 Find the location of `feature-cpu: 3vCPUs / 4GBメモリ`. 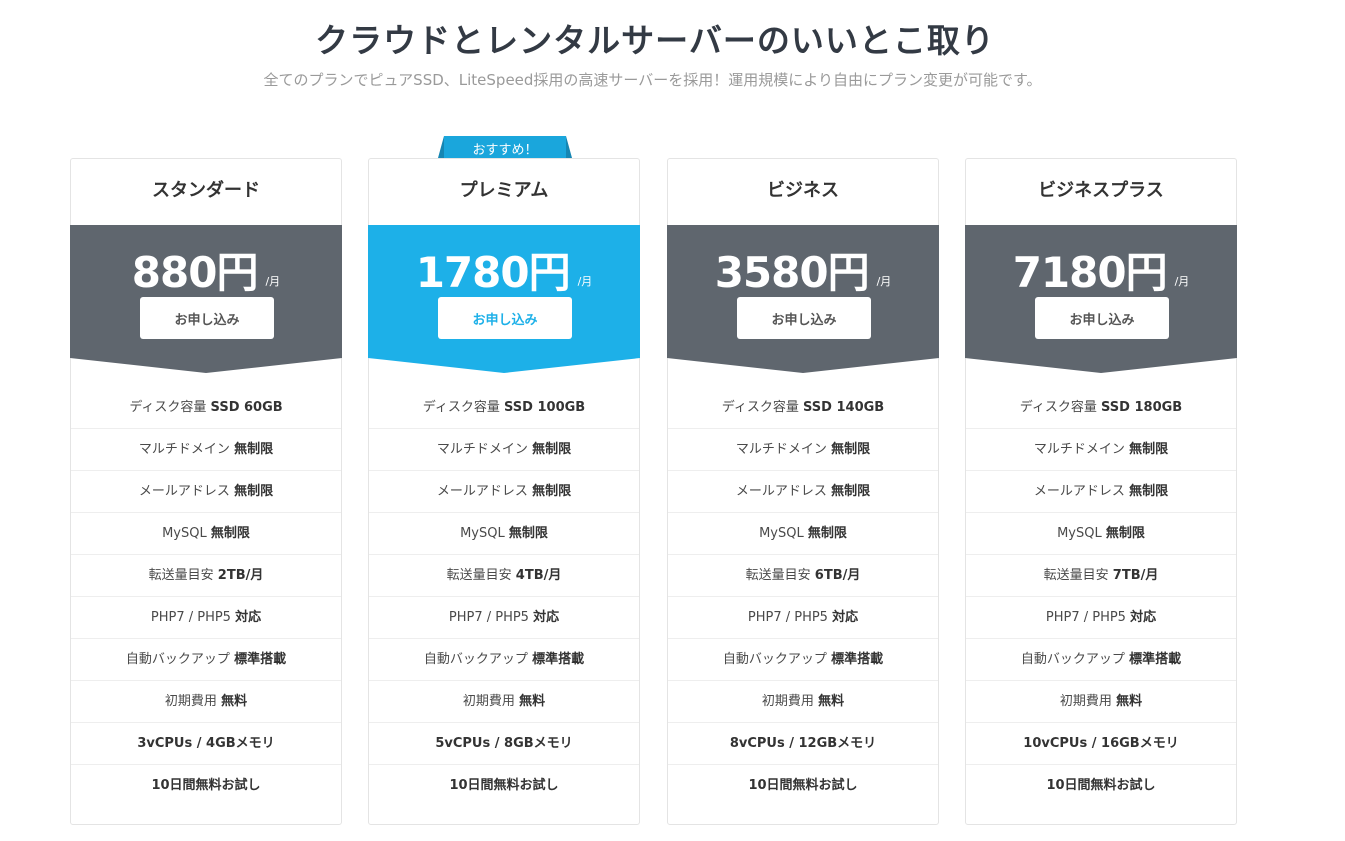

feature-cpu: 3vCPUs / 4GBメモリ is located at coordinates (206, 744).